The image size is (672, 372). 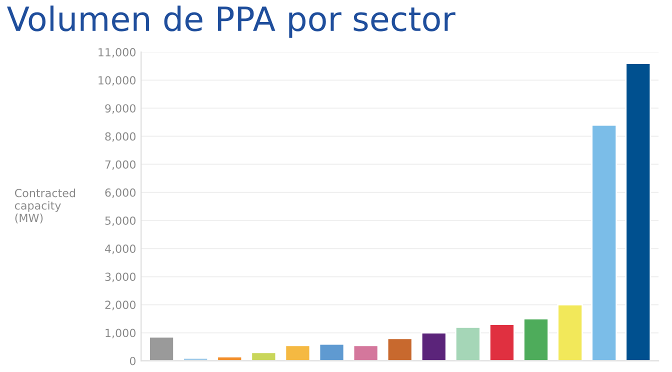 What do you see at coordinates (121, 333) in the screenshot?
I see `y-tick-label: 1,000` at bounding box center [121, 333].